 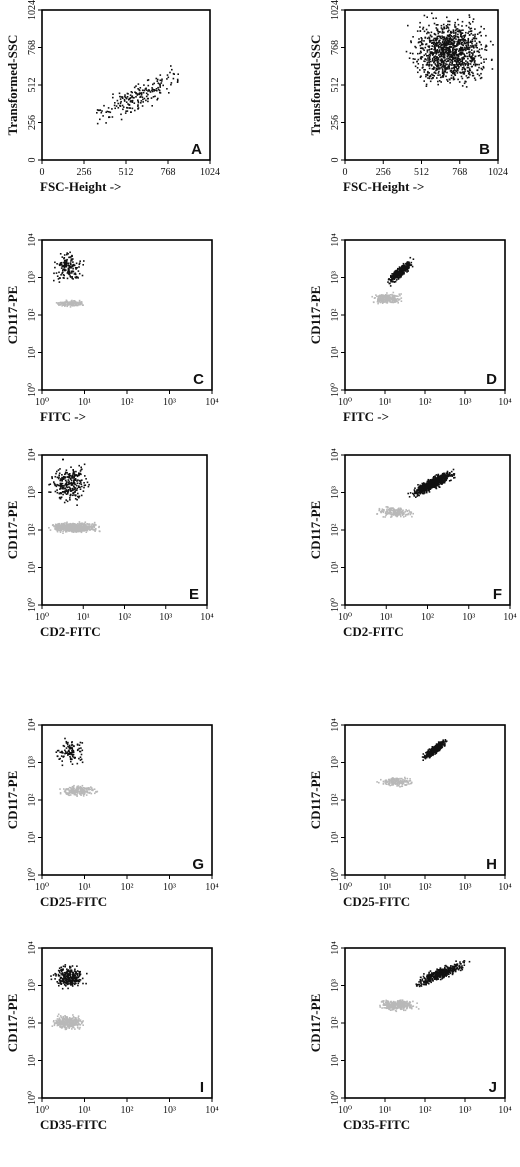 What do you see at coordinates (127, 887) in the screenshot?
I see `x-tick-label: 10²` at bounding box center [127, 887].